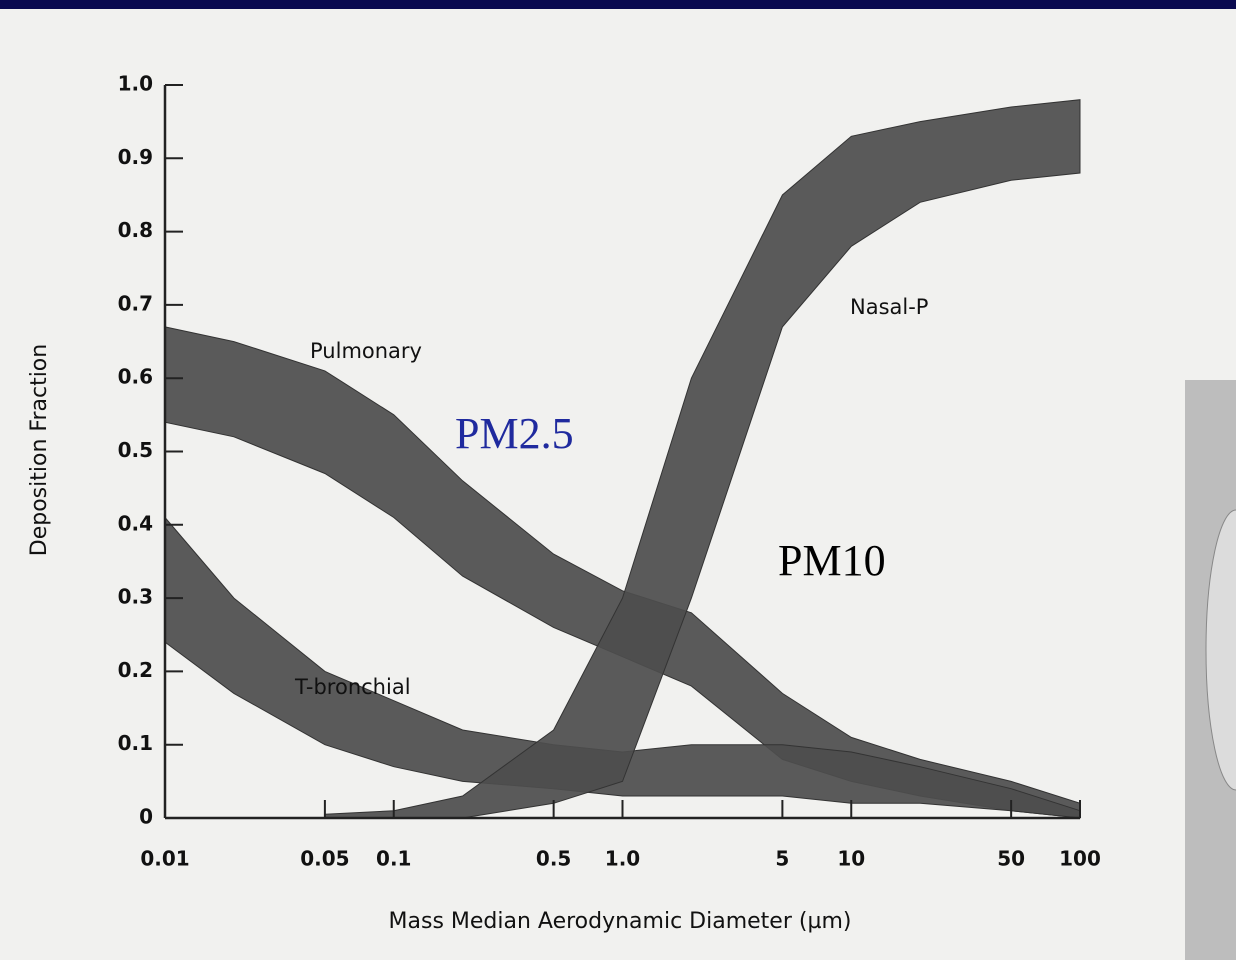  I want to click on x-tick-label: 1.0, so click(622, 859).